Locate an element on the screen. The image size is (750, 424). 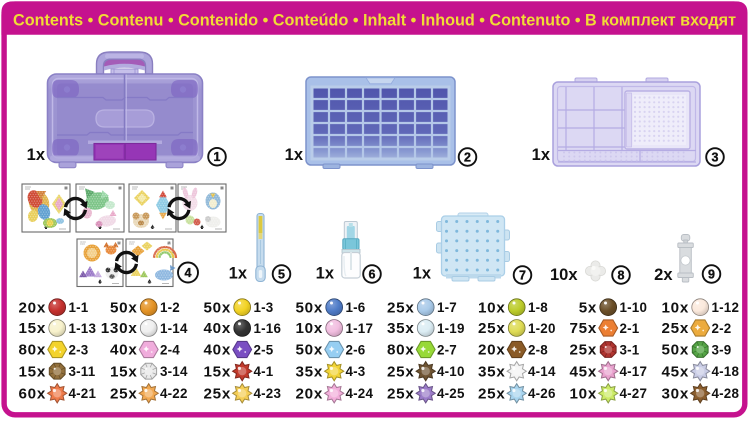
svg-text: 130x is located at coordinates (119, 328).